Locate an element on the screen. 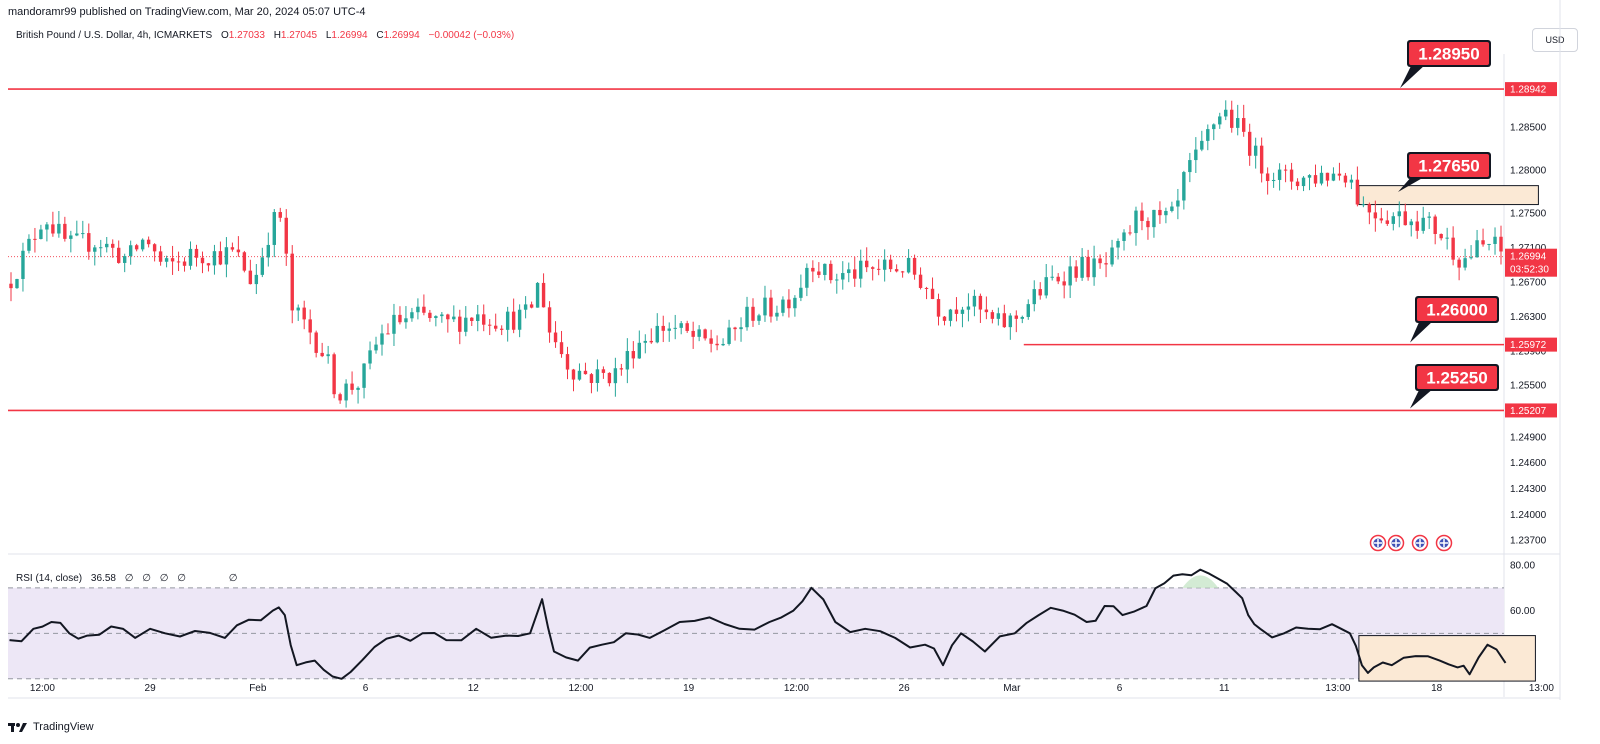 This screenshot has height=744, width=1600. time-axis-tick: 13:00 is located at coordinates (1541, 688).